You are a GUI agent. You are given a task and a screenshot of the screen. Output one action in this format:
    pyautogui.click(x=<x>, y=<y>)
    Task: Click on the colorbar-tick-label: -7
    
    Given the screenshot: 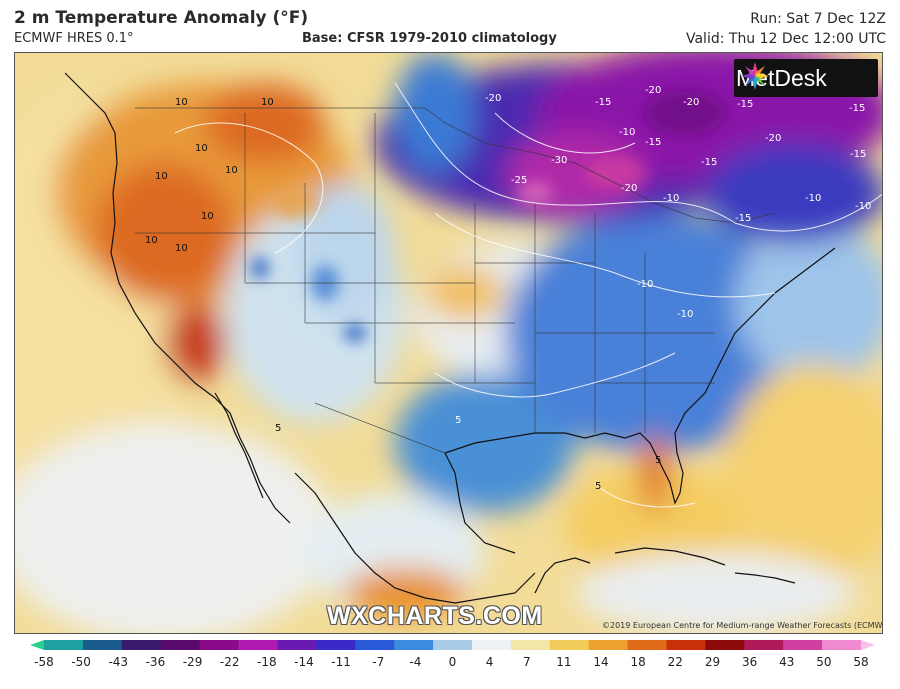 What is the action you would take?
    pyautogui.click(x=378, y=662)
    